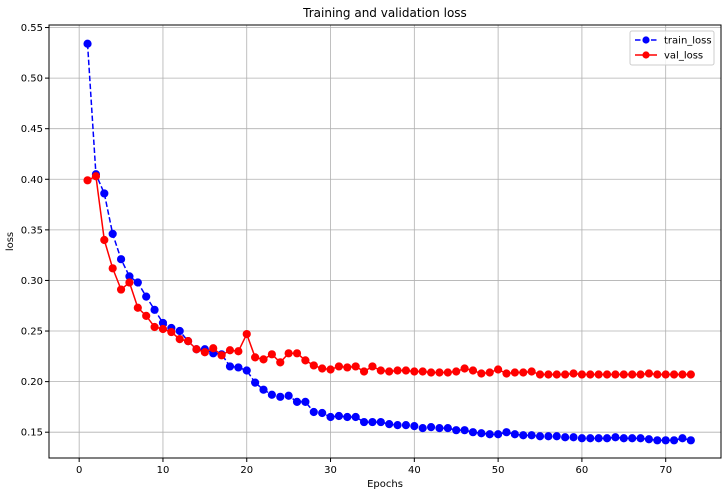 This screenshot has width=727, height=496. Describe the element at coordinates (384, 13) in the screenshot. I see `chart-title: Training and validation loss` at that location.